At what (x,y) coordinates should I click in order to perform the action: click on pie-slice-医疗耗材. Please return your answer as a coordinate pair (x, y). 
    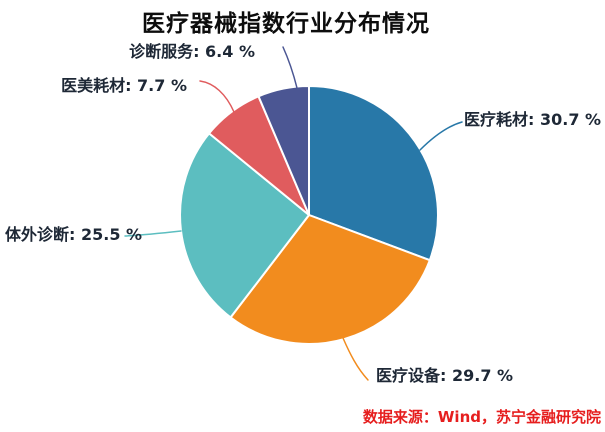
    Looking at the image, I should click on (373, 173).